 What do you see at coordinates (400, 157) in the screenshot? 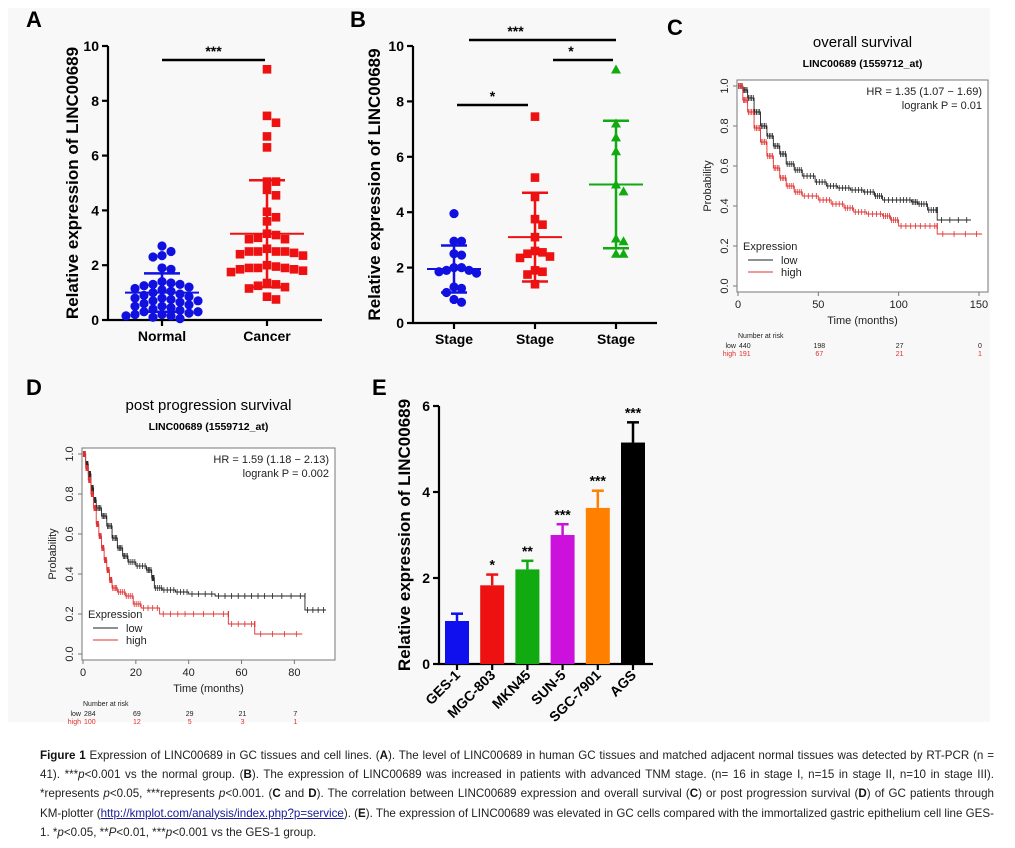
I see `y-tick-label: 6` at bounding box center [400, 157].